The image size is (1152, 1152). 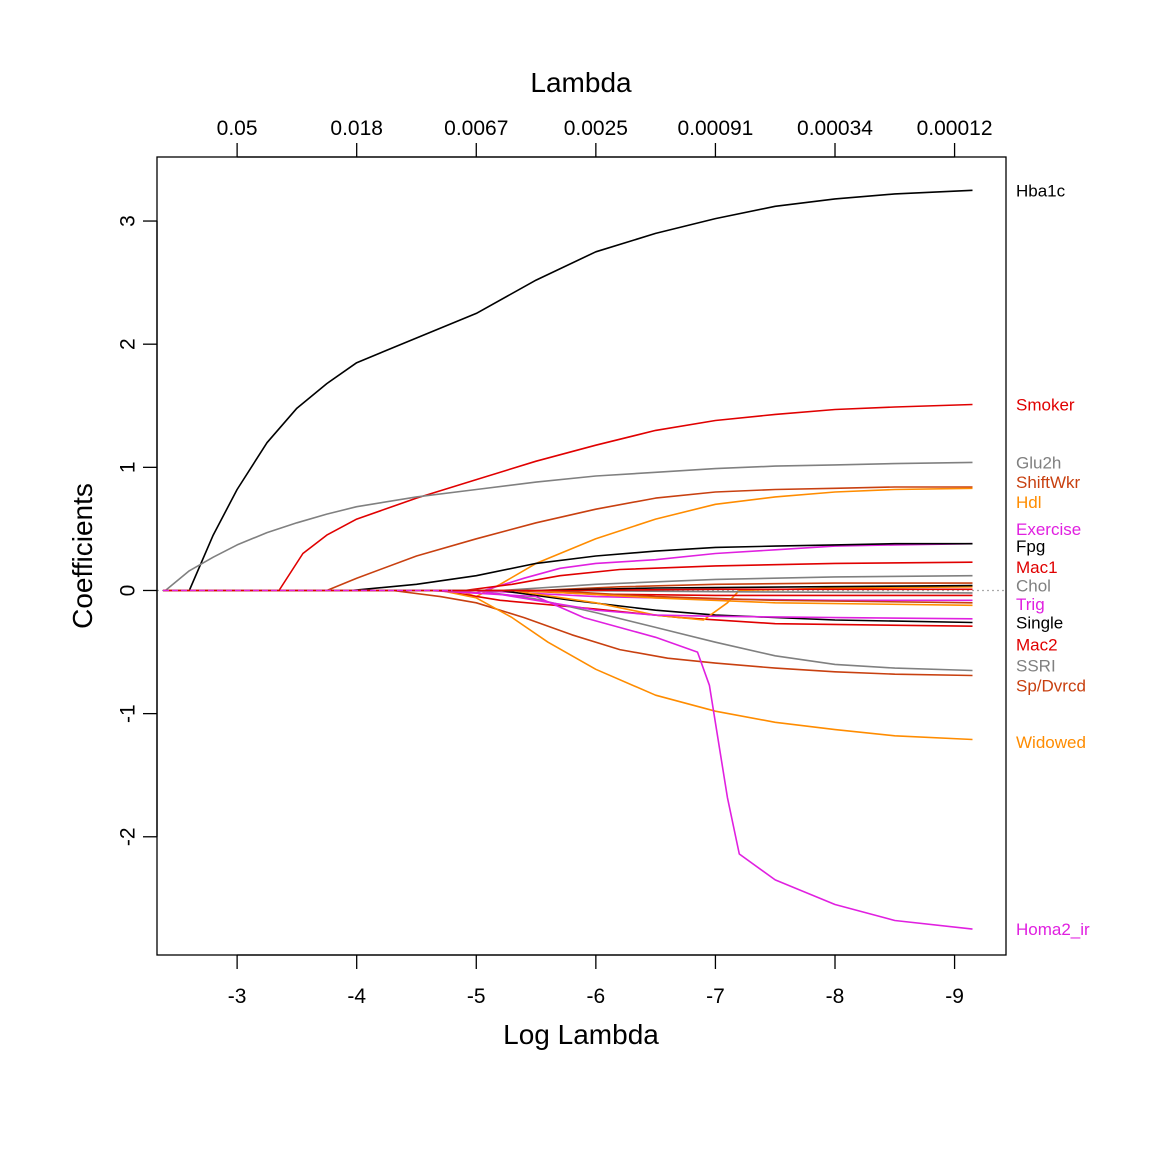 I want to click on x-tick-label: -3, so click(x=237, y=996).